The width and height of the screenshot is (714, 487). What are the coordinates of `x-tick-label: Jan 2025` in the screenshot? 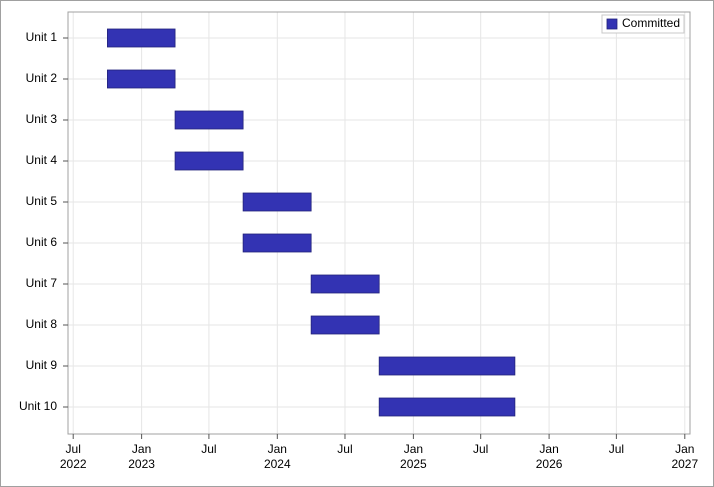 It's located at (413, 456).